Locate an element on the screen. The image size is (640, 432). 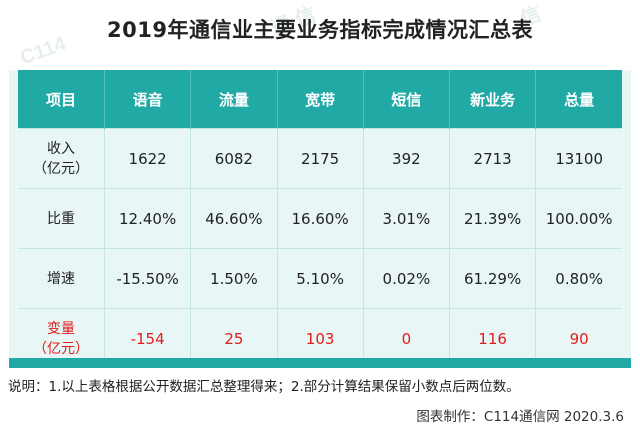
table-cell: 16.60% is located at coordinates (320, 218).